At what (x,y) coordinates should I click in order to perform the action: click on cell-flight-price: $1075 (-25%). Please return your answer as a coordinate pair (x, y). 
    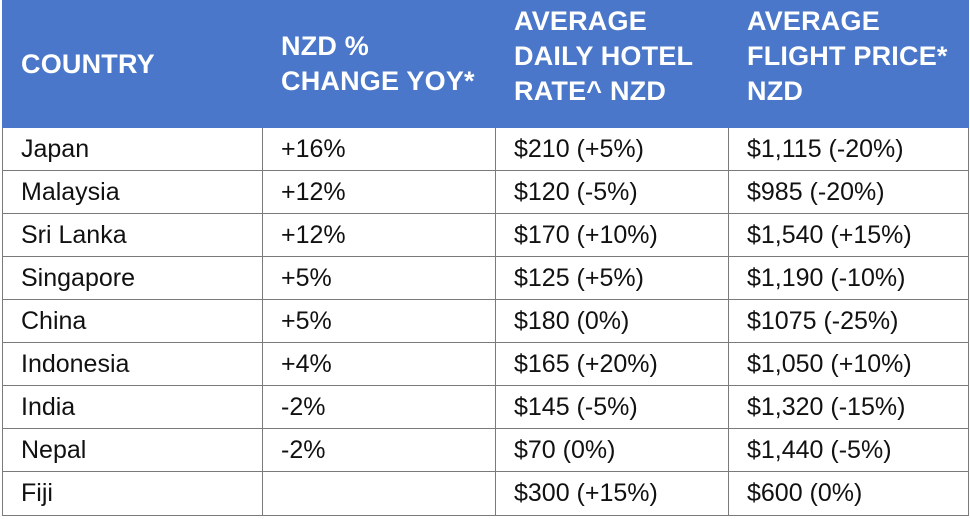
    Looking at the image, I should click on (848, 321).